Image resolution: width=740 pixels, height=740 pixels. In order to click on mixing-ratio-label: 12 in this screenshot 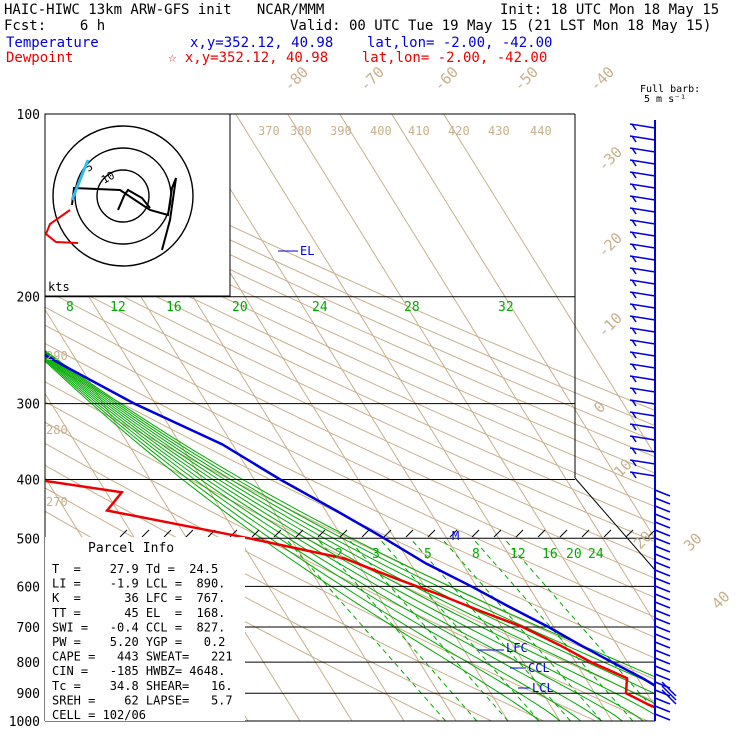, I will do `click(518, 554)`.